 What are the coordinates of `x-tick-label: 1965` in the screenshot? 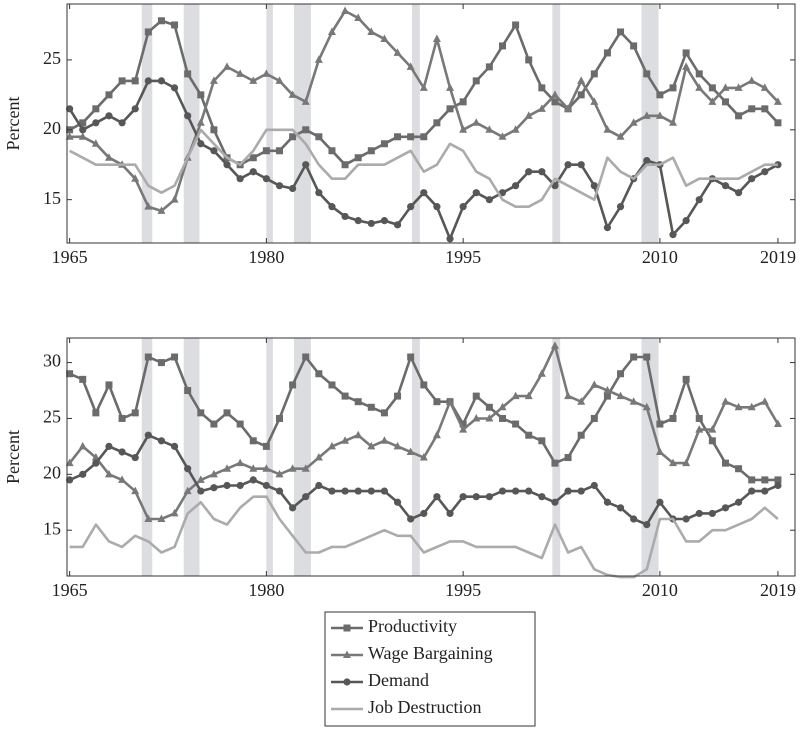 It's located at (70, 257).